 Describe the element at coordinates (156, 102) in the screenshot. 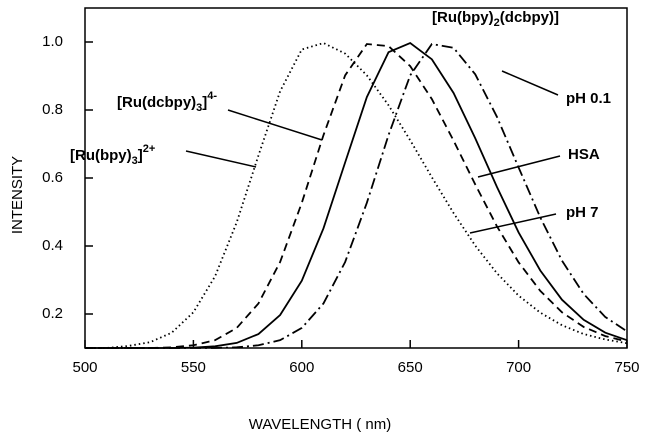

I see `annotation-part: [Ru(dcbpy)` at that location.